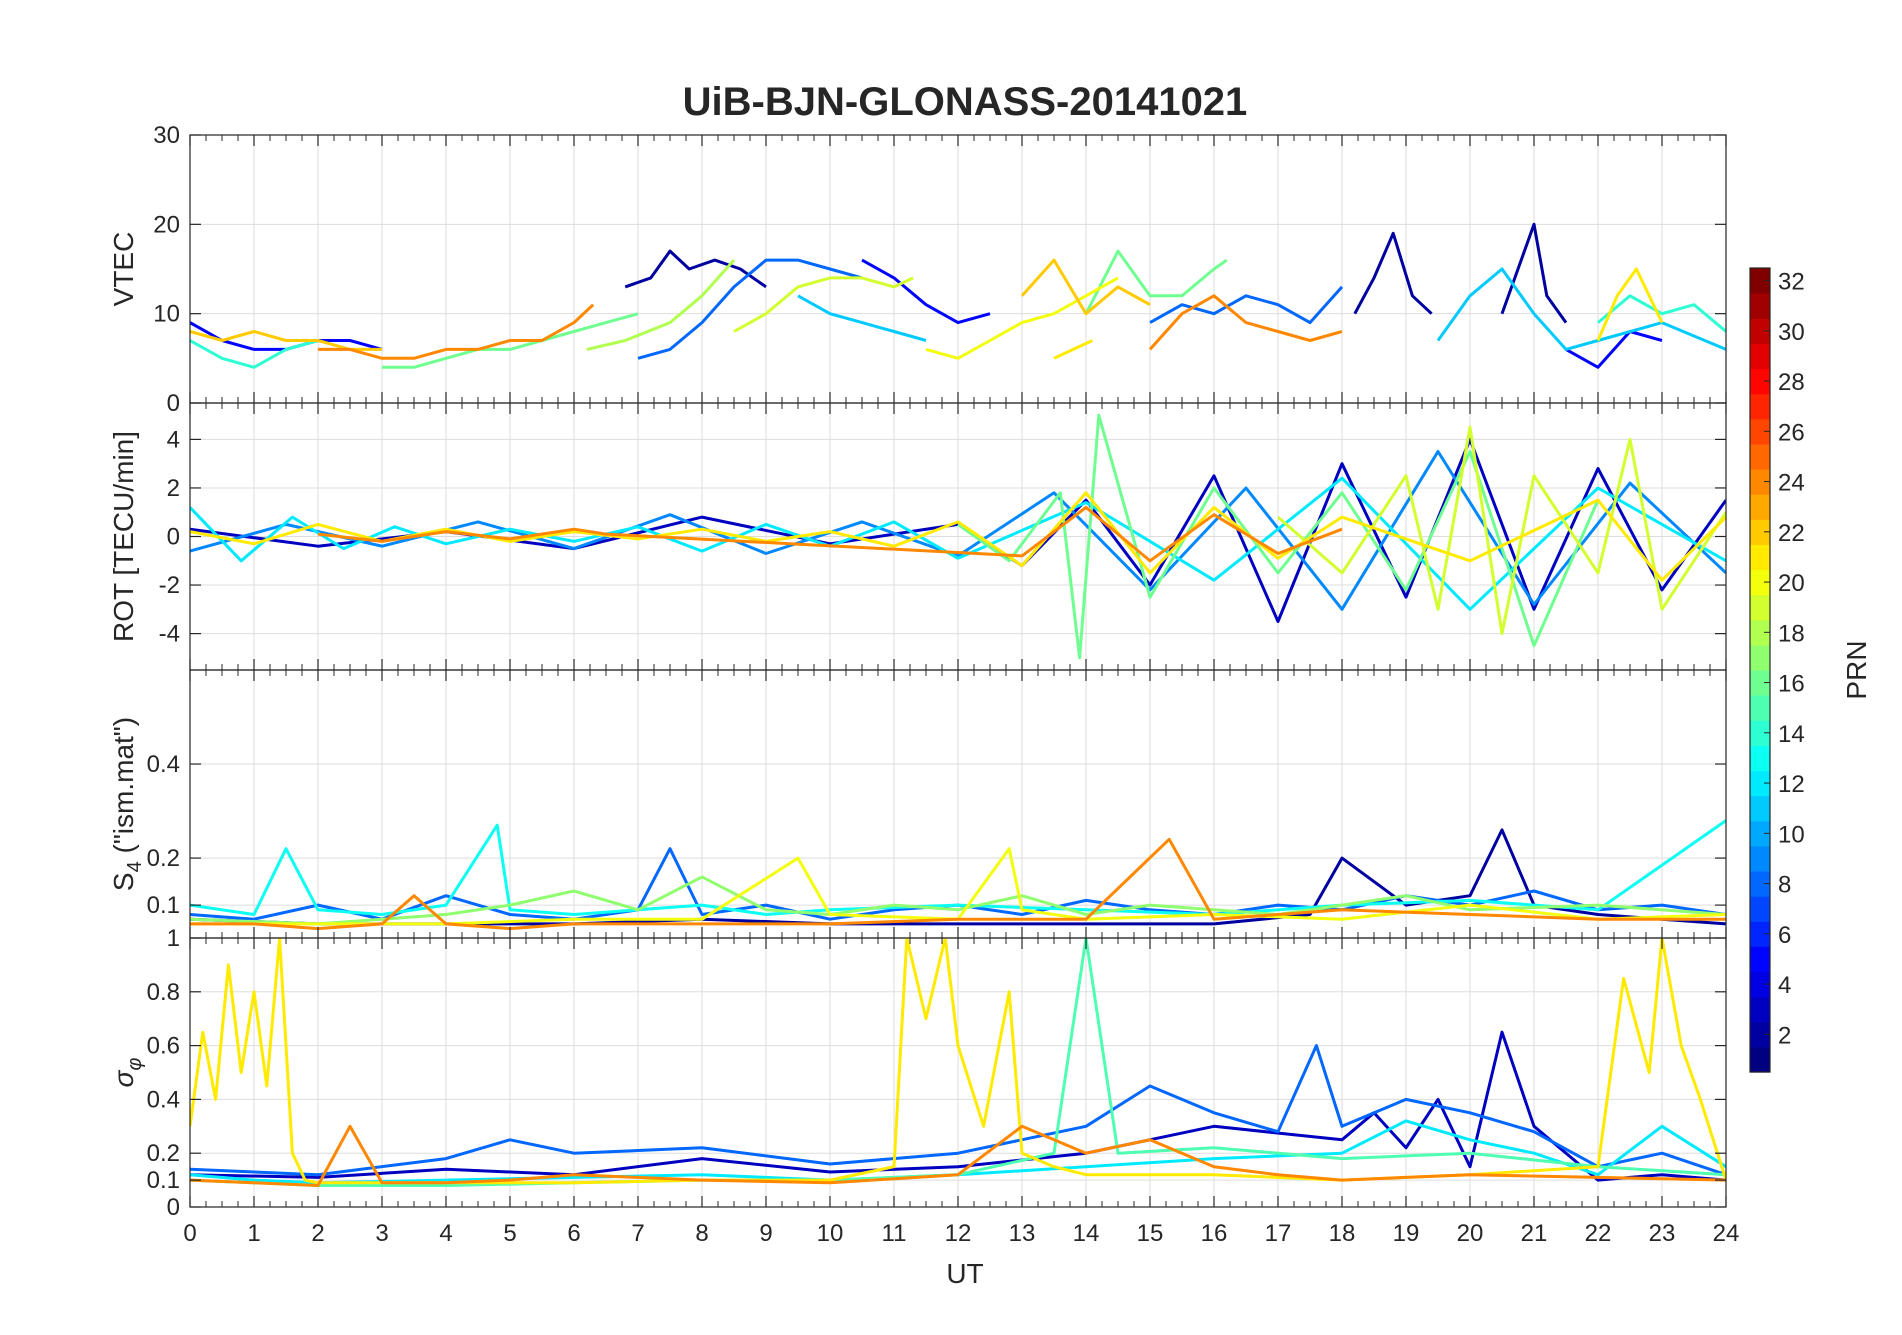 The width and height of the screenshot is (1902, 1335). Describe the element at coordinates (173, 439) in the screenshot. I see `y-tick-label: 4` at that location.